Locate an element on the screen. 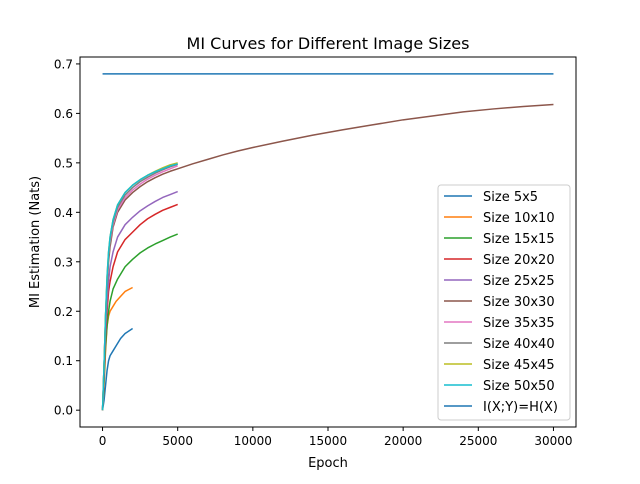  x-tick-label: 15000 is located at coordinates (328, 441).